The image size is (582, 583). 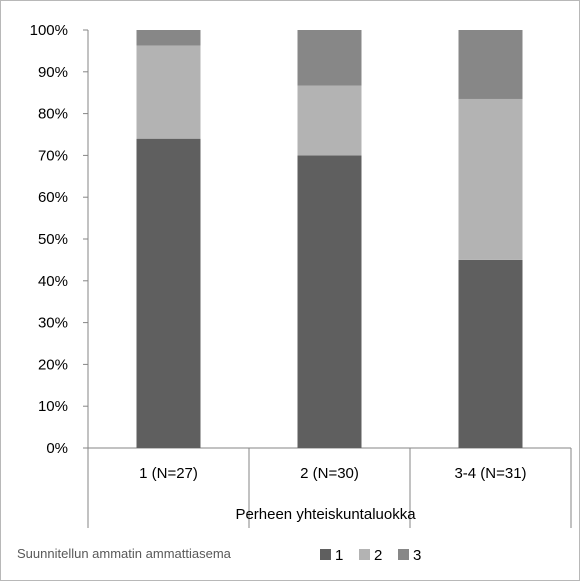 What do you see at coordinates (53, 281) in the screenshot?
I see `y-tick-label: 40%` at bounding box center [53, 281].